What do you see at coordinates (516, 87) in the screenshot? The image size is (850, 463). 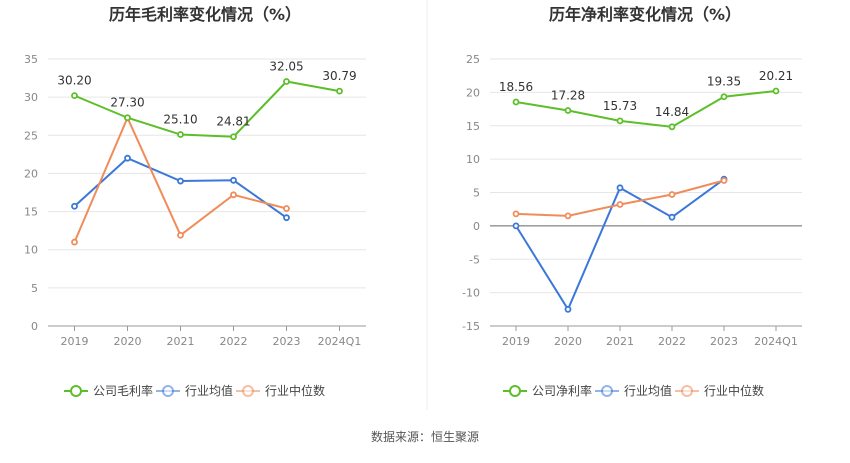 I see `data-label: 18.56` at bounding box center [516, 87].